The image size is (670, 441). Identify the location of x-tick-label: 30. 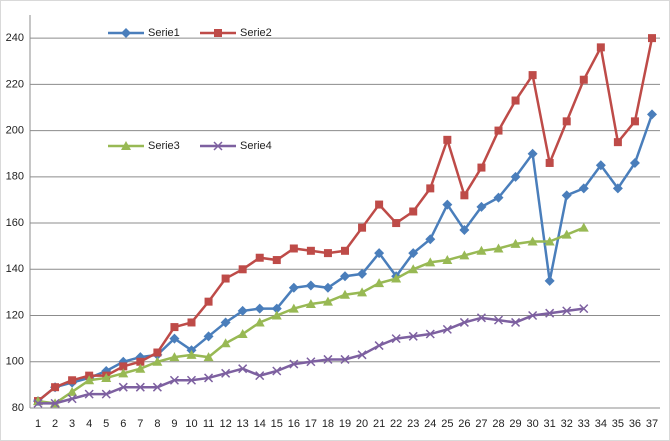
(532, 424).